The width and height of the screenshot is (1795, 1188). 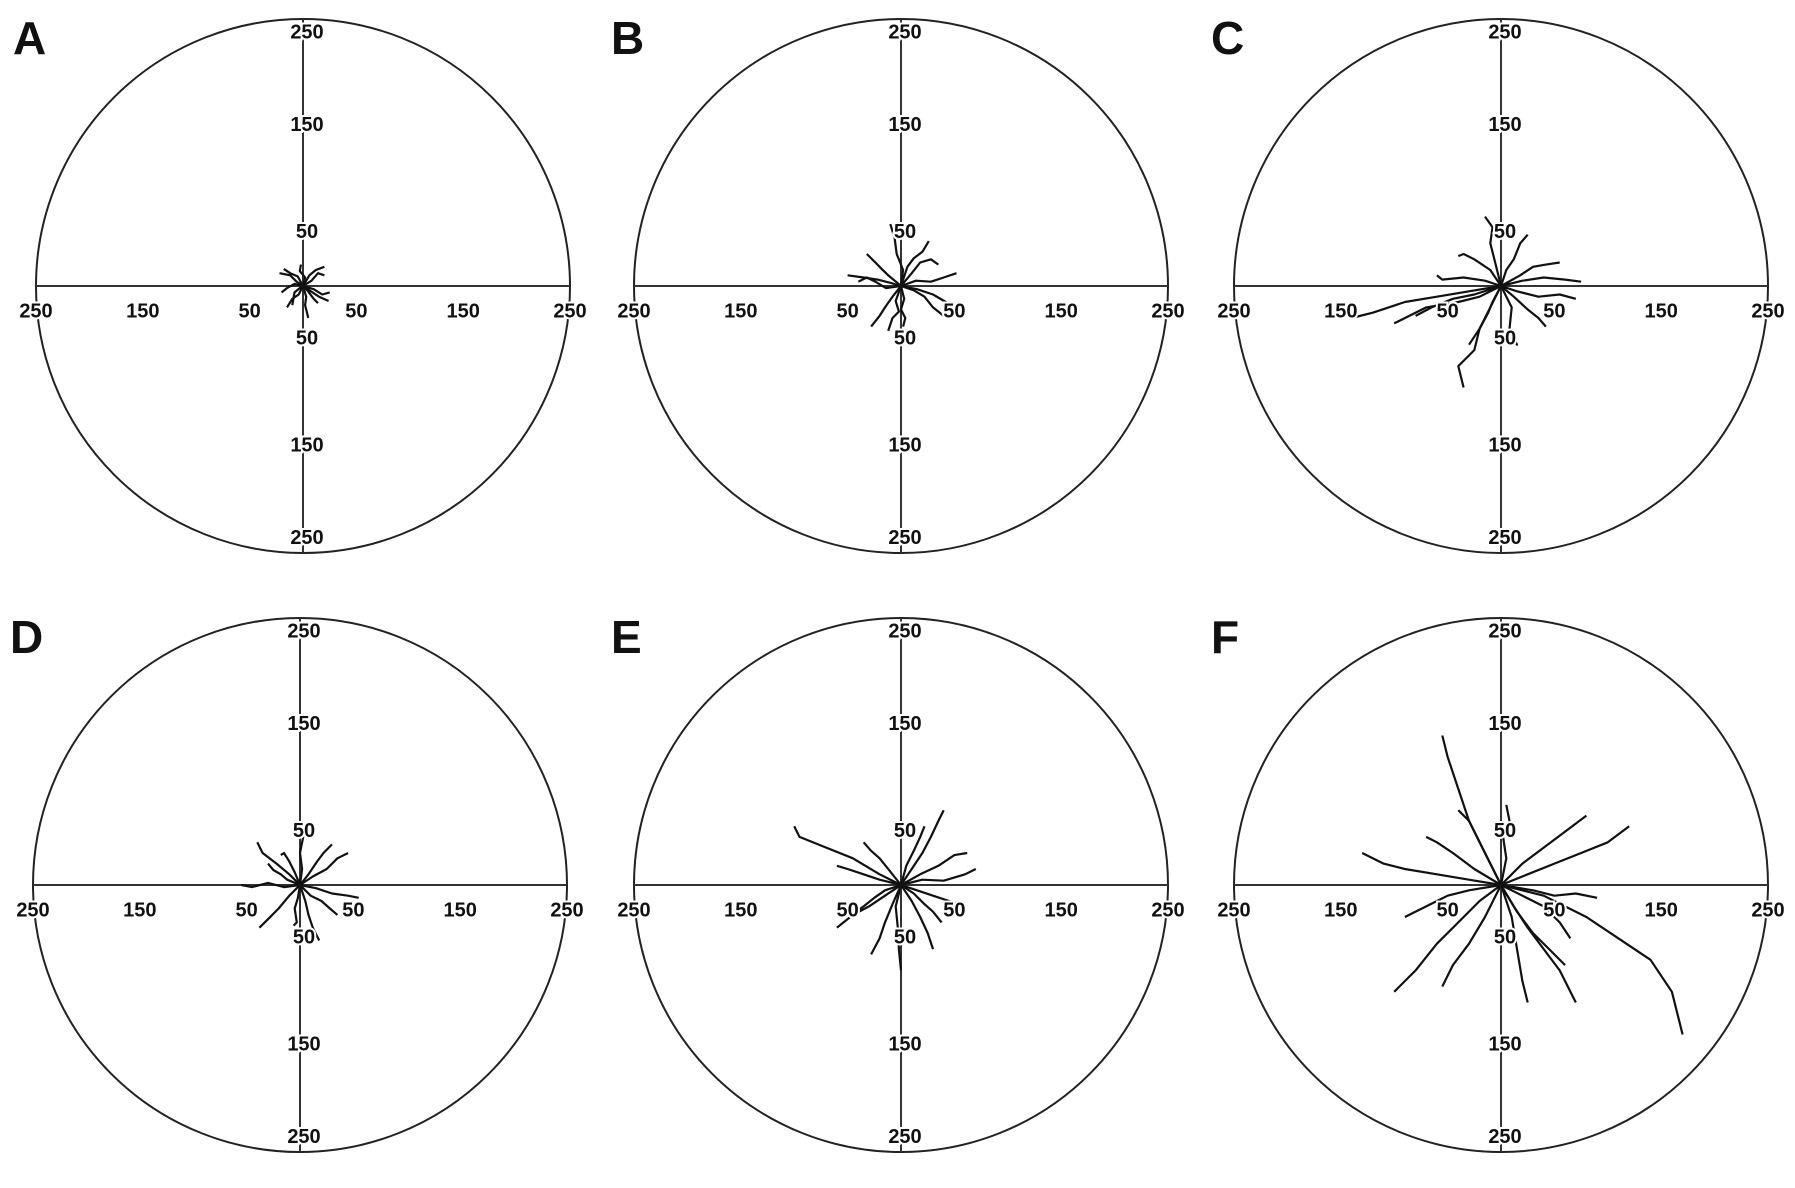 What do you see at coordinates (1227, 38) in the screenshot?
I see `panel-label: C` at bounding box center [1227, 38].